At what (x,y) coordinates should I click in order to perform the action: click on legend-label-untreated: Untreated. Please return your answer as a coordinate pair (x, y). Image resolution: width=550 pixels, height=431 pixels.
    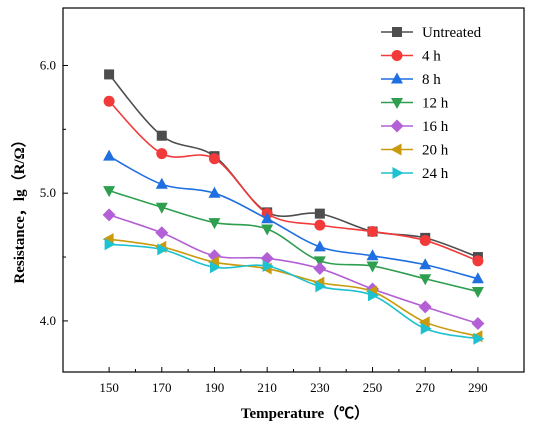
    Looking at the image, I should click on (452, 33).